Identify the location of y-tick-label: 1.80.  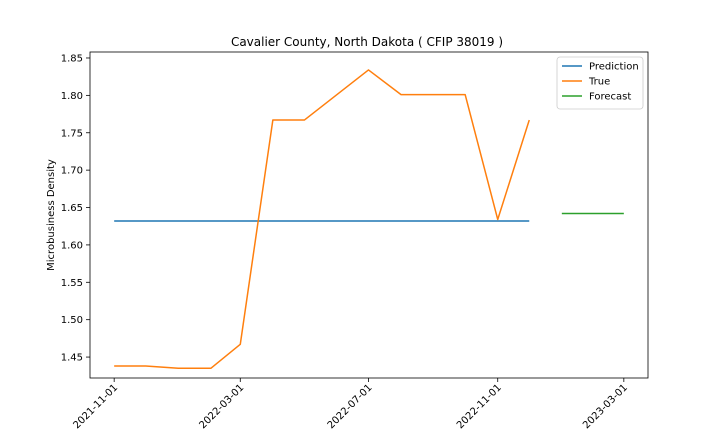
(72, 96).